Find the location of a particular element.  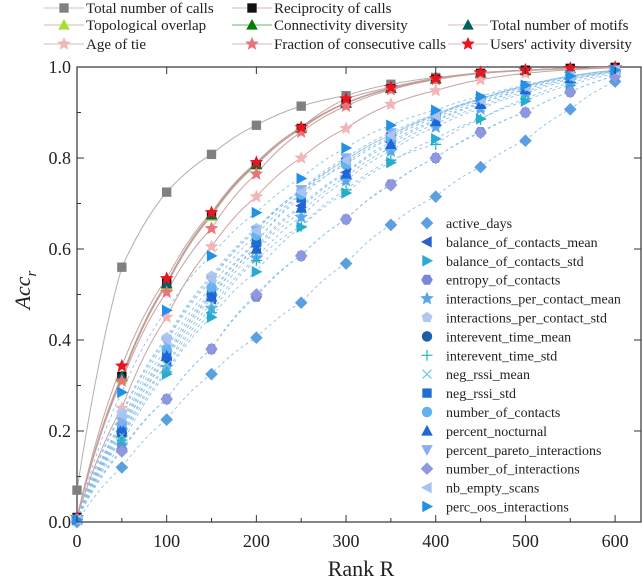

y-tick-label: 0.2 is located at coordinates (60, 431).